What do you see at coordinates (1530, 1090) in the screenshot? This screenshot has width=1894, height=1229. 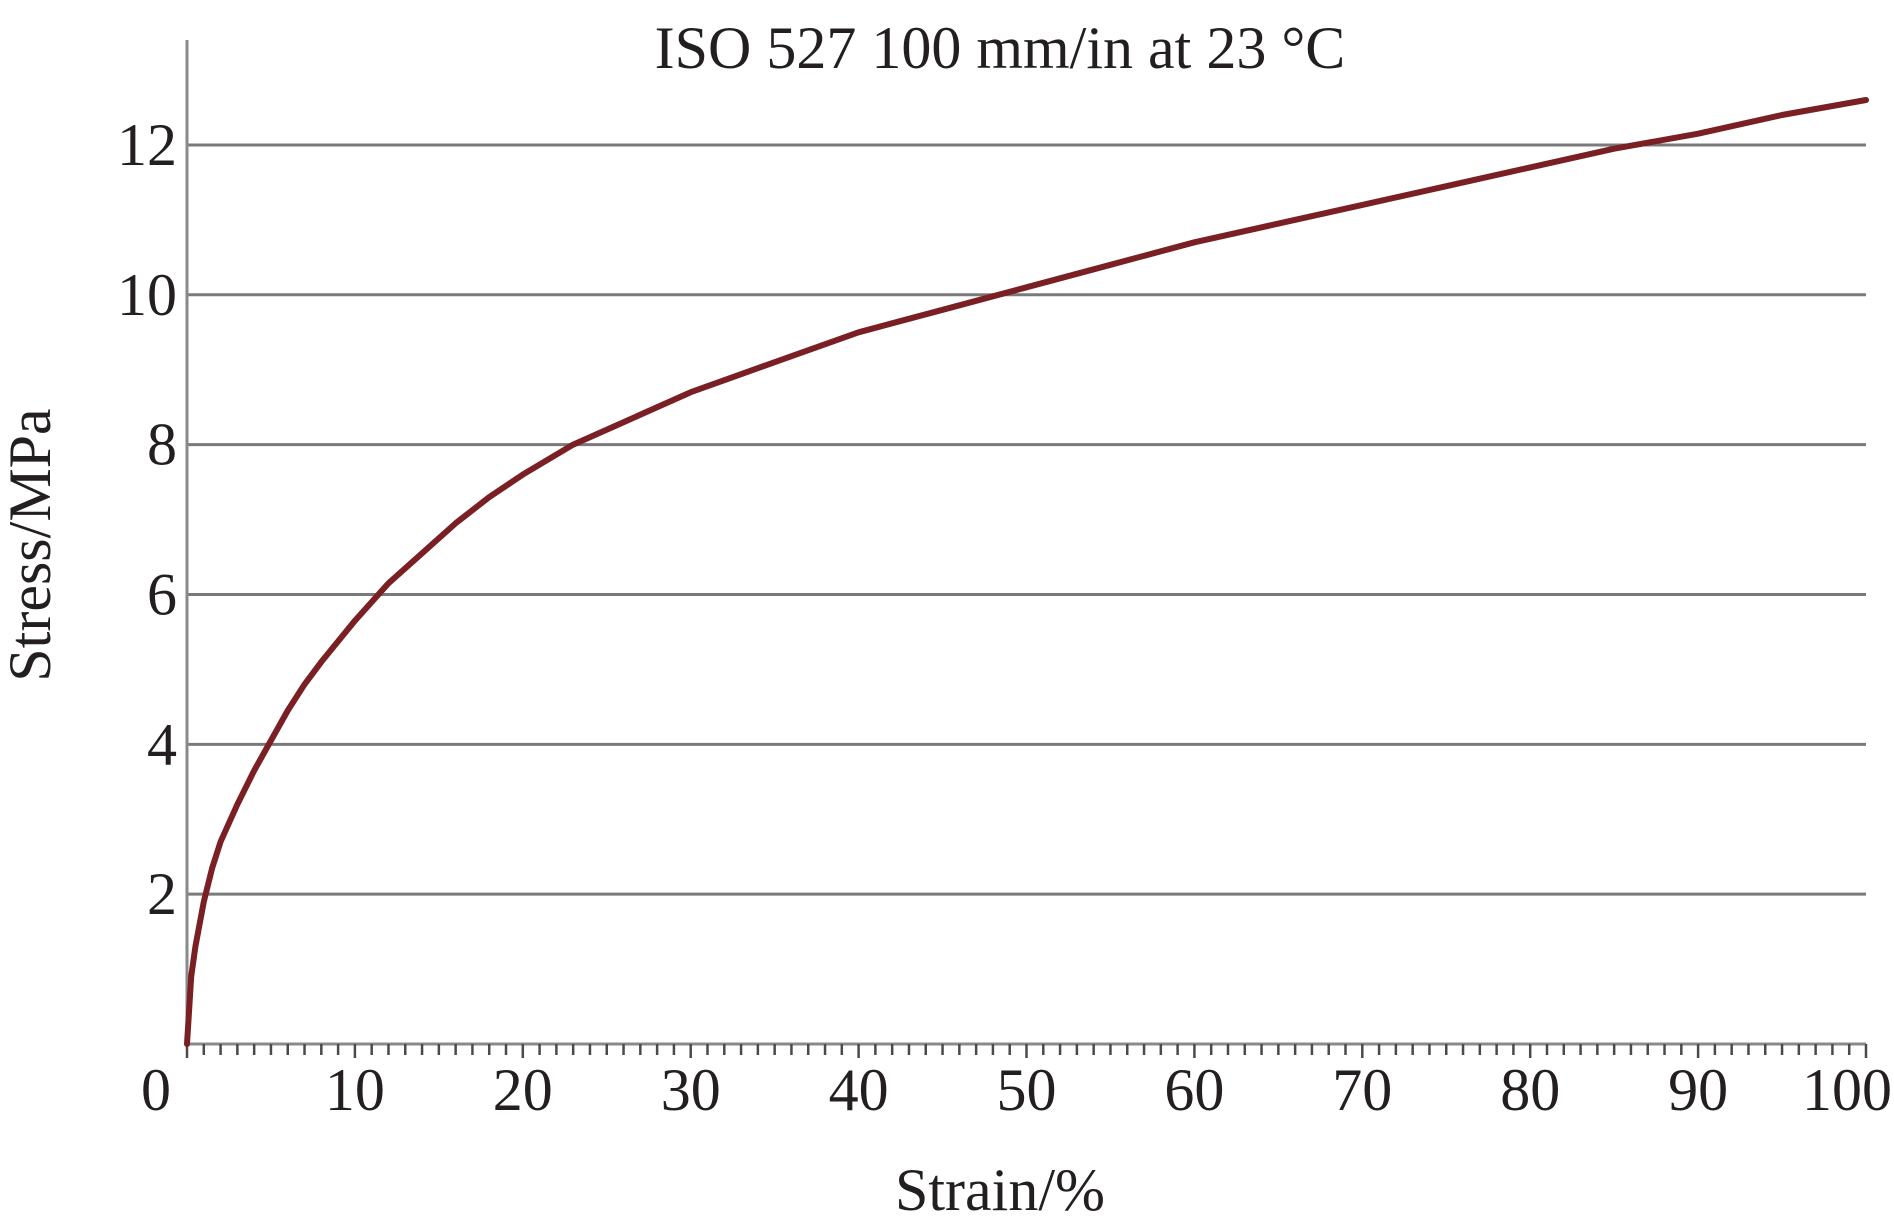 I see `x-tick-label-80: 80` at bounding box center [1530, 1090].